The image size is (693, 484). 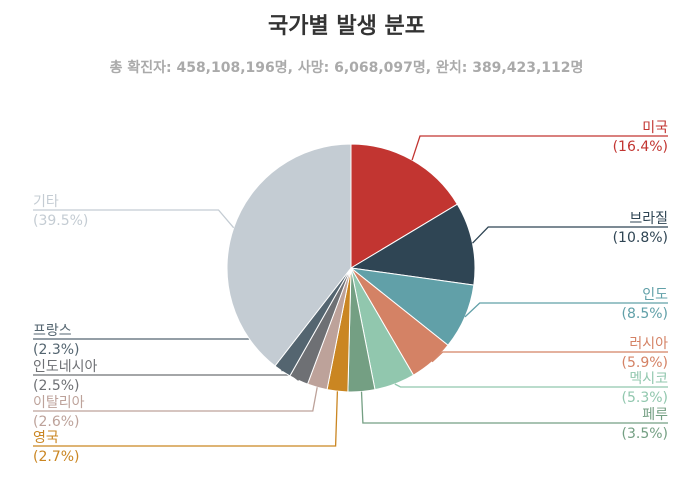 I want to click on slice-percent-6: (3.5%), so click(x=645, y=434).